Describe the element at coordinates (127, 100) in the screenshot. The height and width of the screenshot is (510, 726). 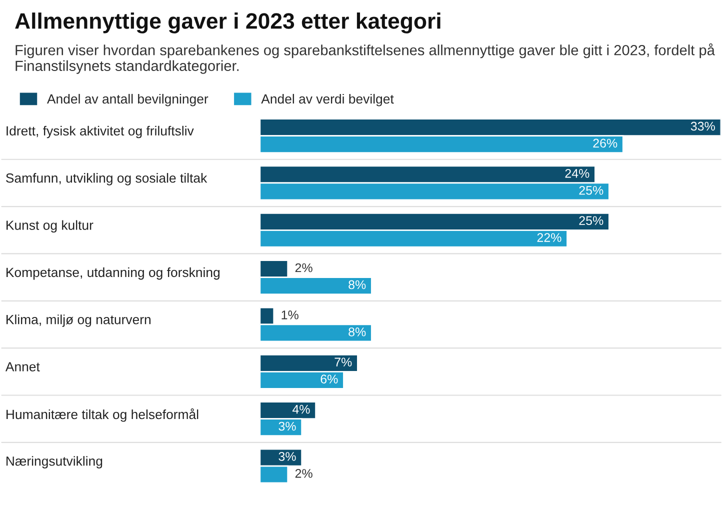
I see `legend-label: Andel av antall bevilgninger` at that location.